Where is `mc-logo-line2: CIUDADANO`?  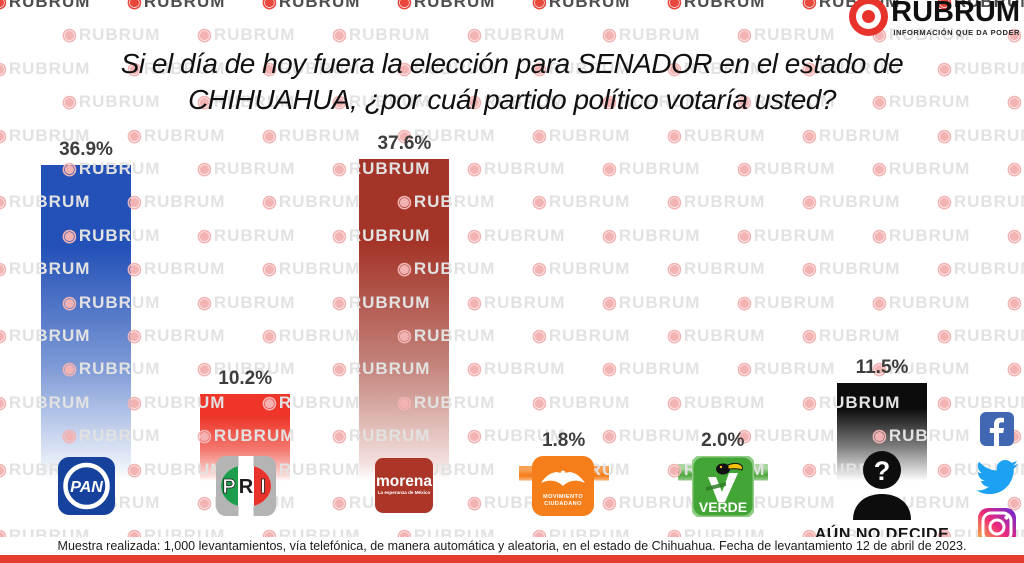
mc-logo-line2: CIUDADANO is located at coordinates (563, 504).